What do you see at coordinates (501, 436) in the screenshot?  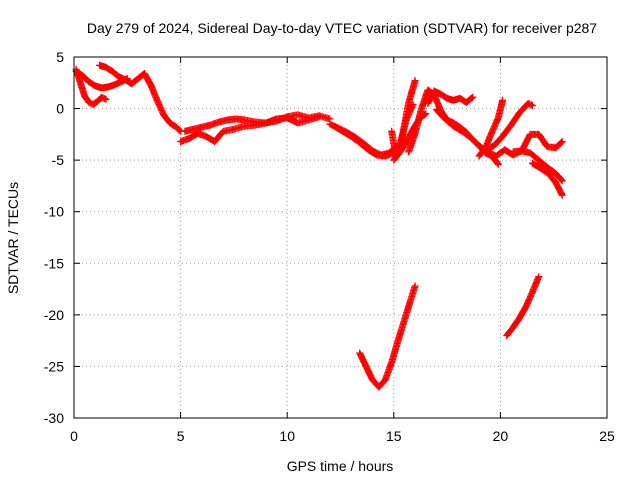 I see `x-tick-label: 20` at bounding box center [501, 436].